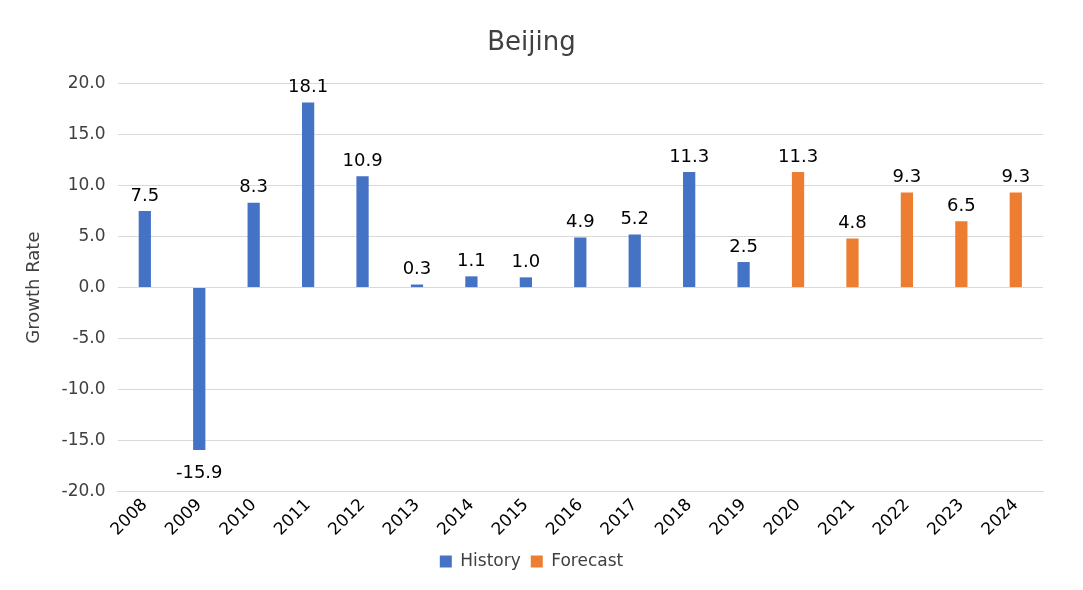 This screenshot has height=590, width=1083. Describe the element at coordinates (362, 159) in the screenshot. I see `data-label: 10.9` at that location.